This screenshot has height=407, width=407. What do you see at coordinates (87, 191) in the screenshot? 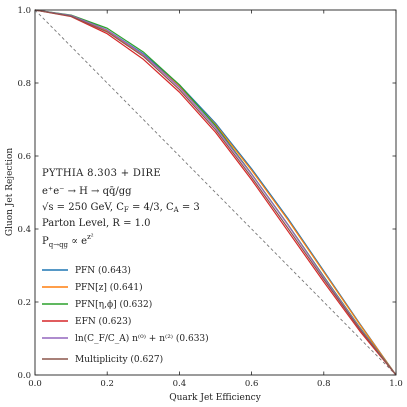
I see `annotation-process: e⁺e⁻ → H → qq̄/gg` at bounding box center [87, 191].